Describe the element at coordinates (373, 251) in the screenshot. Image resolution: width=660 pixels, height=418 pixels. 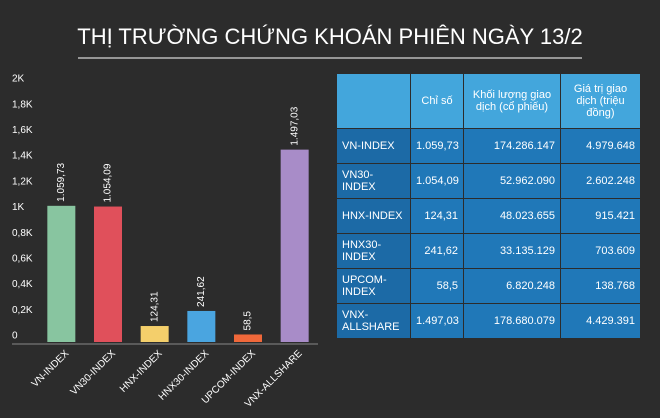
I see `row-name: HNX30-INDEX` at that location.